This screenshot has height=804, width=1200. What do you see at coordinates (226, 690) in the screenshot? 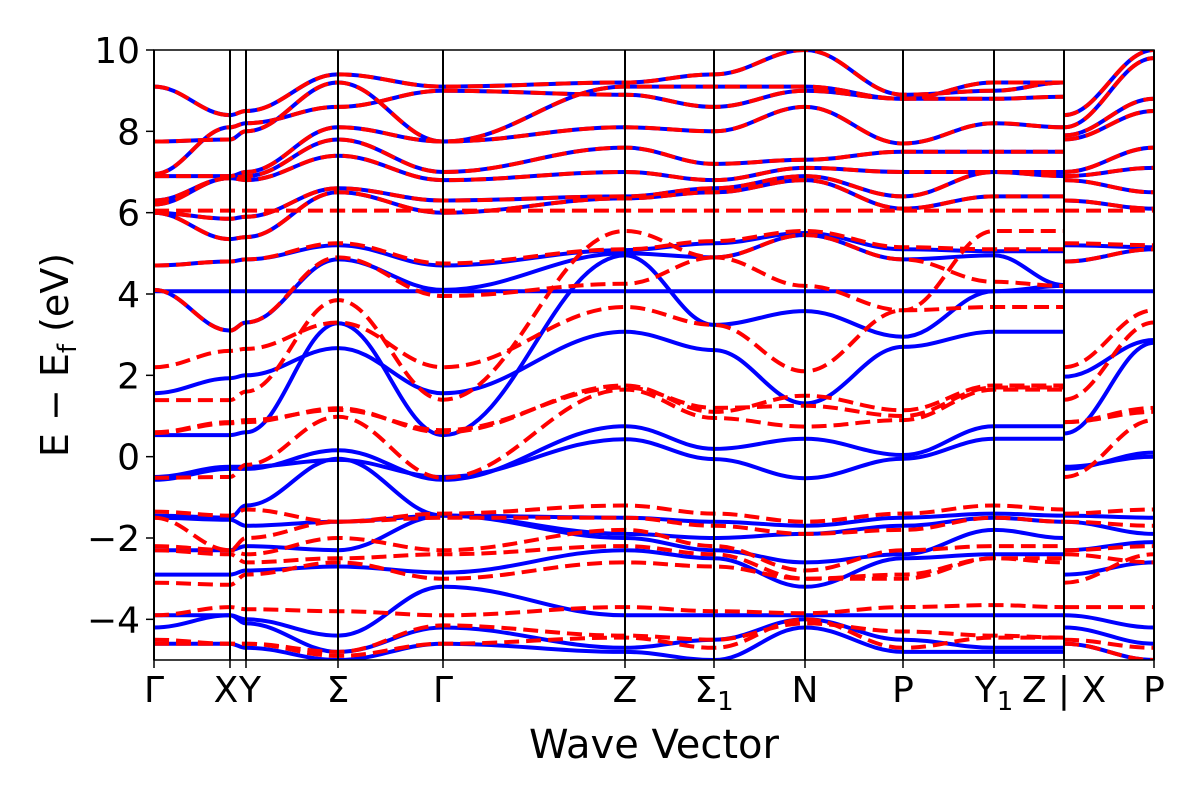
I see `x-tick-label: X` at bounding box center [226, 690].